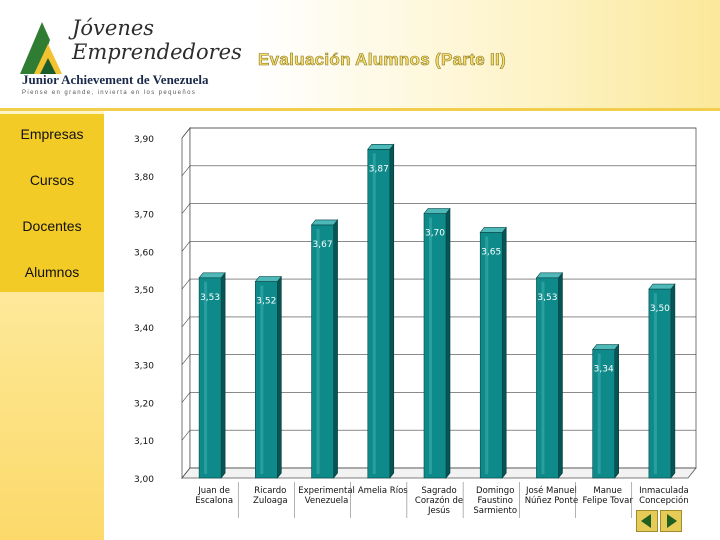 Image resolution: width=720 pixels, height=540 pixels. Describe the element at coordinates (186, 303) in the screenshot. I see `chart-side-wall` at that location.